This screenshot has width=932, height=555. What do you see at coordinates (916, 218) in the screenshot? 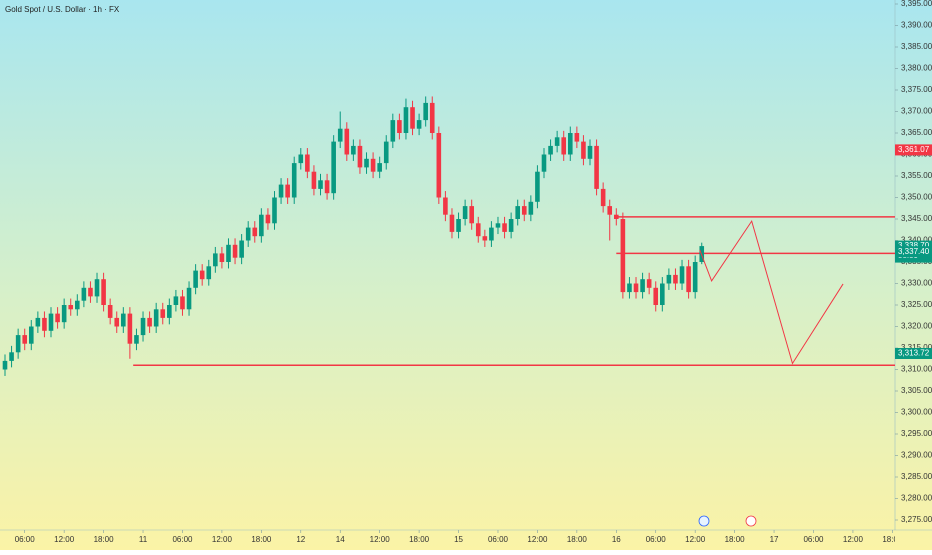
I see `y-tick-label: 3,345.00` at bounding box center [916, 218].